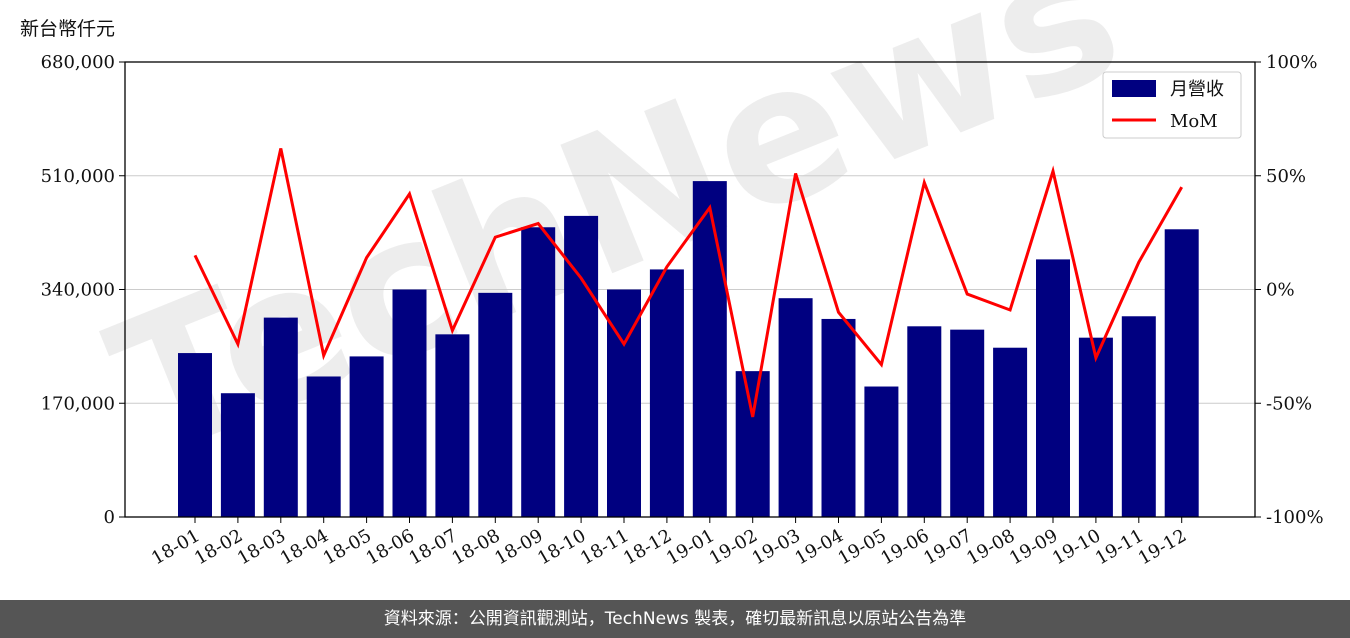 The height and width of the screenshot is (638, 1350). Describe the element at coordinates (1134, 88) in the screenshot. I see `legend-bar-swatch` at that location.